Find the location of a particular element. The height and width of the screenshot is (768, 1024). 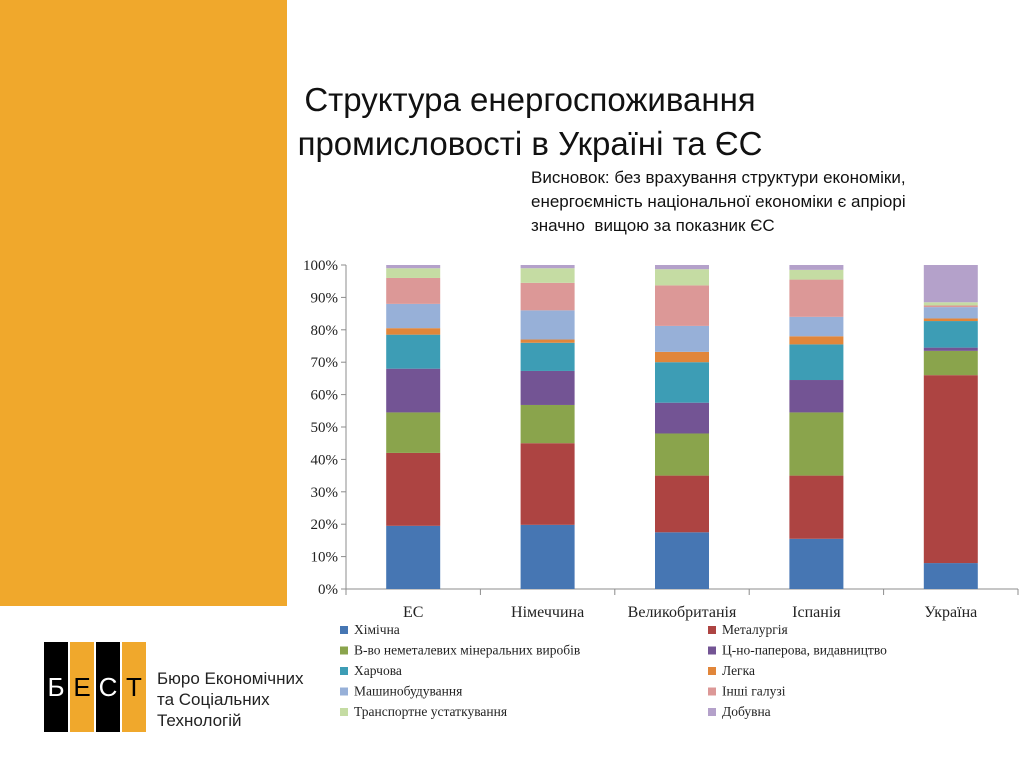

title-line-2: промисловості в Україні та ЄС is located at coordinates (530, 143).